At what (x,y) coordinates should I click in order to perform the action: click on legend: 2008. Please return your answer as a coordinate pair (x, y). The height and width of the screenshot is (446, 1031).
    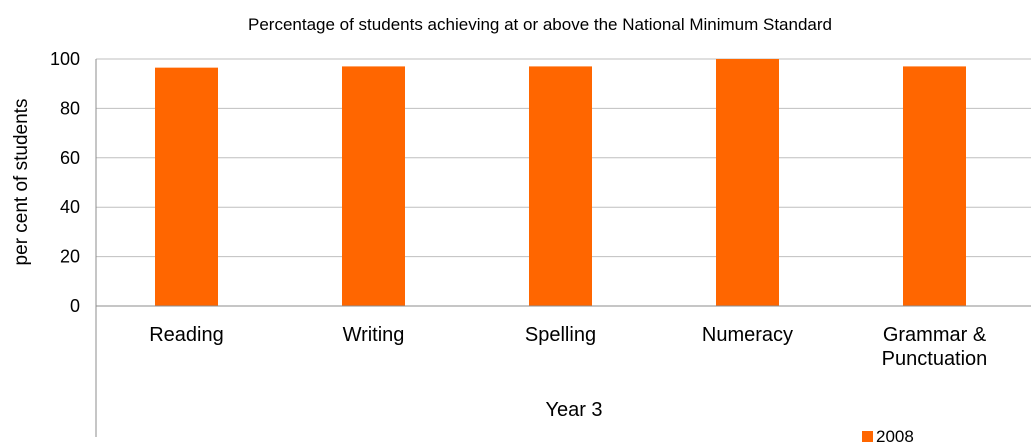
    Looking at the image, I should click on (888, 436).